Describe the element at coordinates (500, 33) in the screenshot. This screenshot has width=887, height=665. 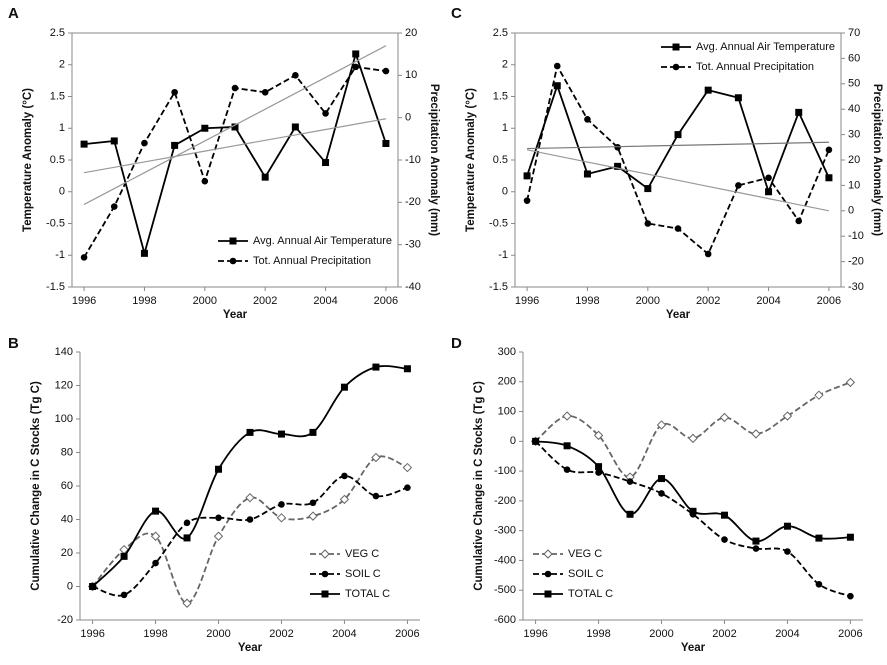
I see `y-tick-label: 2.5` at that location.